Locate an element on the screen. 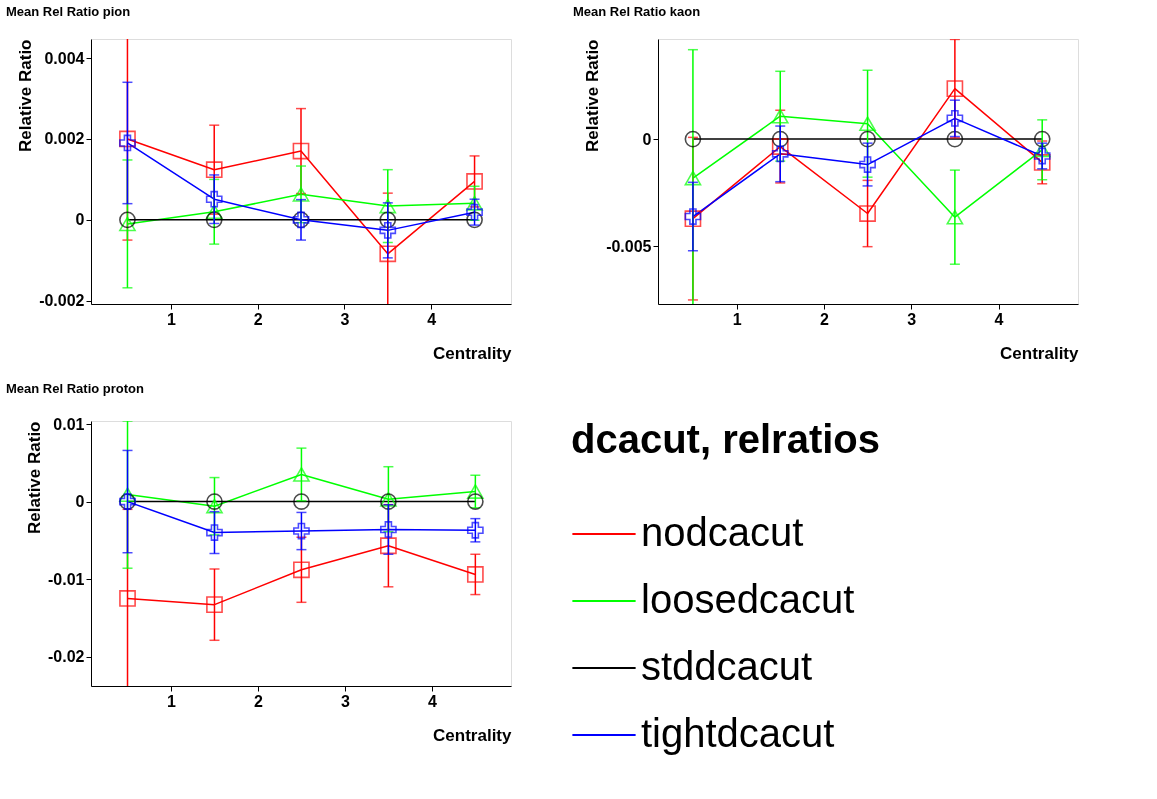  legend-label: nodcacut is located at coordinates (722, 532).